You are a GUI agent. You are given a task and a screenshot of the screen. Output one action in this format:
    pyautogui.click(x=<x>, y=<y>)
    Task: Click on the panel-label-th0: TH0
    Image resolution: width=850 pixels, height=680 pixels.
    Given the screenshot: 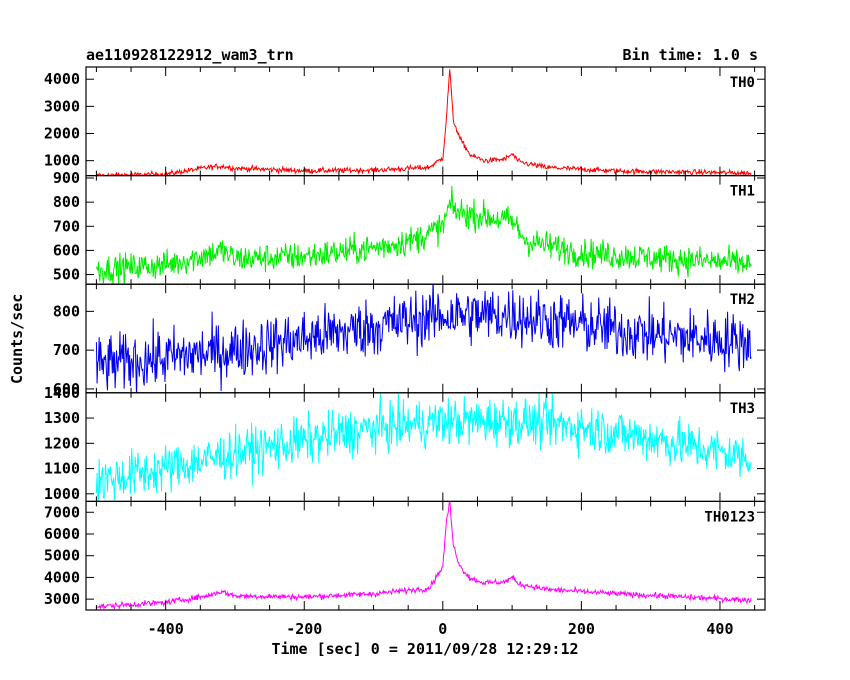 What is the action you would take?
    pyautogui.click(x=742, y=83)
    